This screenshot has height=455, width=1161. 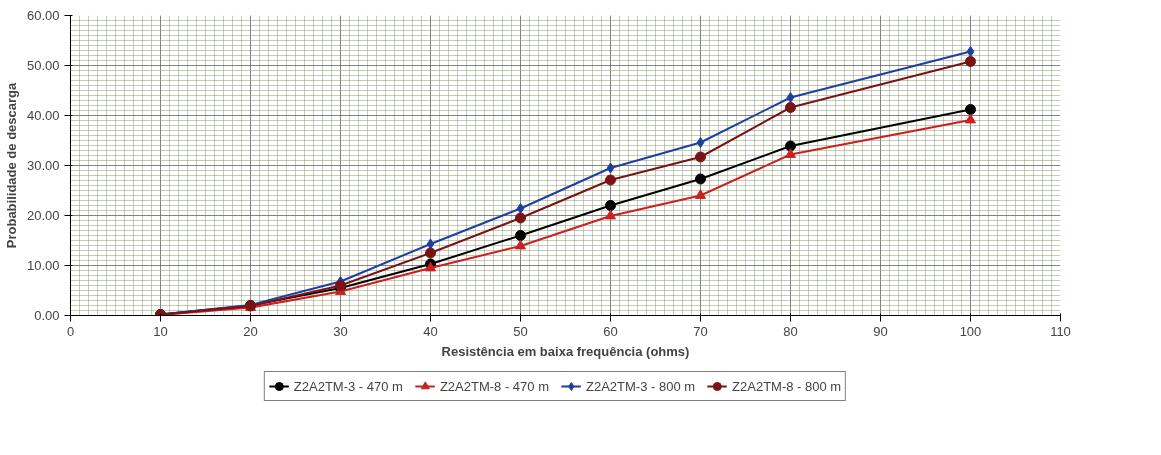 I want to click on x-tick-label: 10, so click(x=160, y=331).